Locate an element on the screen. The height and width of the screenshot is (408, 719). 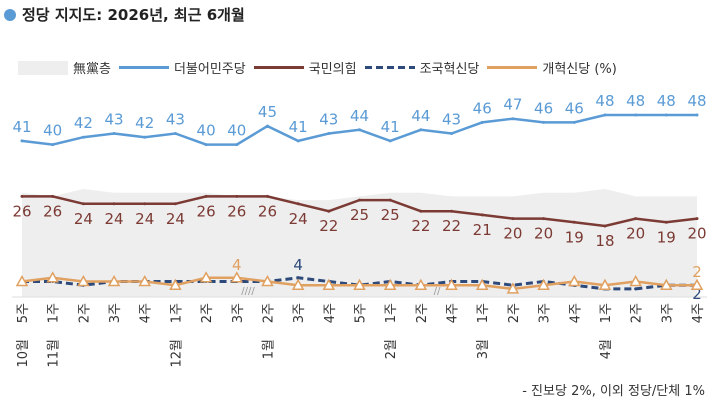
data-label: 4 is located at coordinates (237, 265).